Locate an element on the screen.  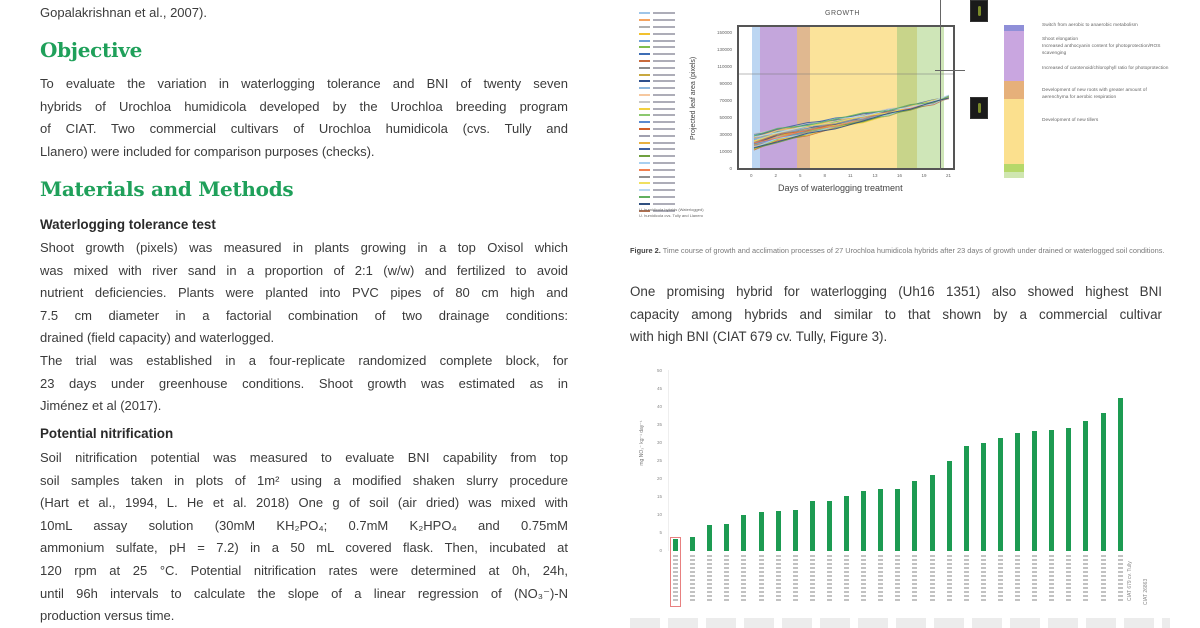
phase-band is located at coordinates (930, 97).